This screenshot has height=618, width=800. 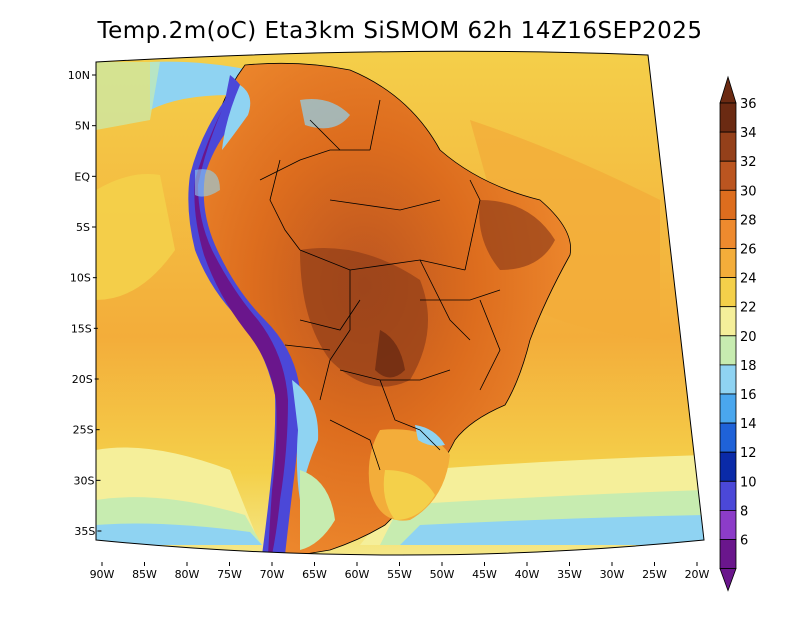 What do you see at coordinates (84, 480) in the screenshot?
I see `lat-tick-label: 30S` at bounding box center [84, 480].